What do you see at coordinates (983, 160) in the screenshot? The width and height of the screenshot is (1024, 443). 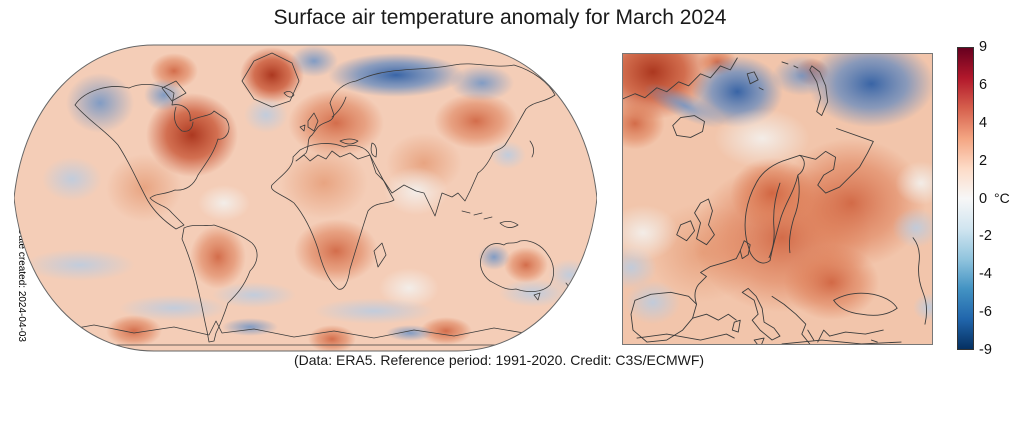 I see `colorbar-tick-label: 2` at bounding box center [983, 160].